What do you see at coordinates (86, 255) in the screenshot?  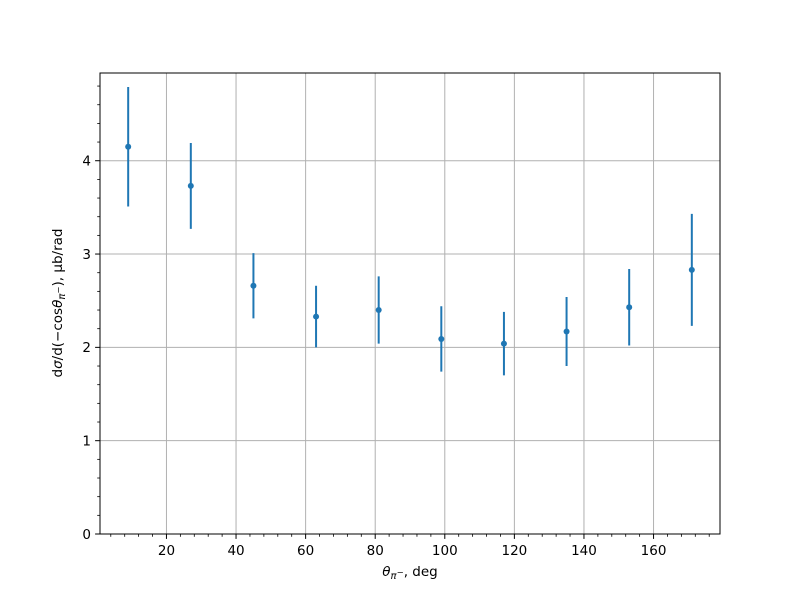 I see `y-tick-label: 3` at bounding box center [86, 255].